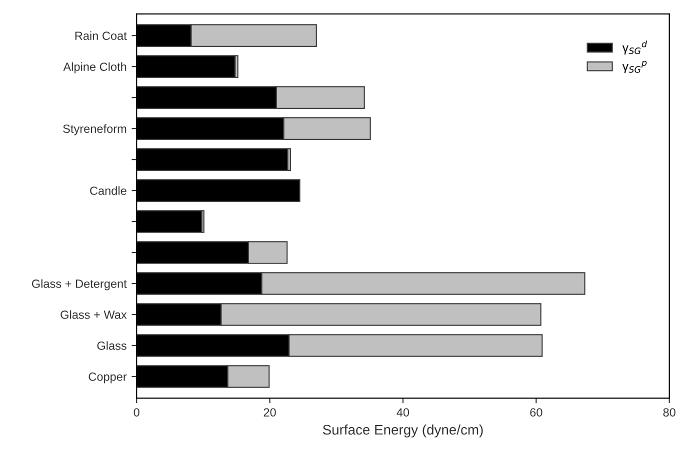 The width and height of the screenshot is (683, 463). I want to click on x-tick-label: 60, so click(536, 412).